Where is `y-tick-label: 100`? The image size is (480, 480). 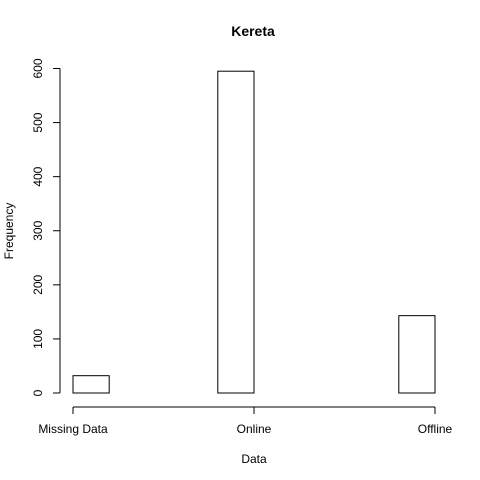 y-tick-label: 100 is located at coordinates (38, 339).